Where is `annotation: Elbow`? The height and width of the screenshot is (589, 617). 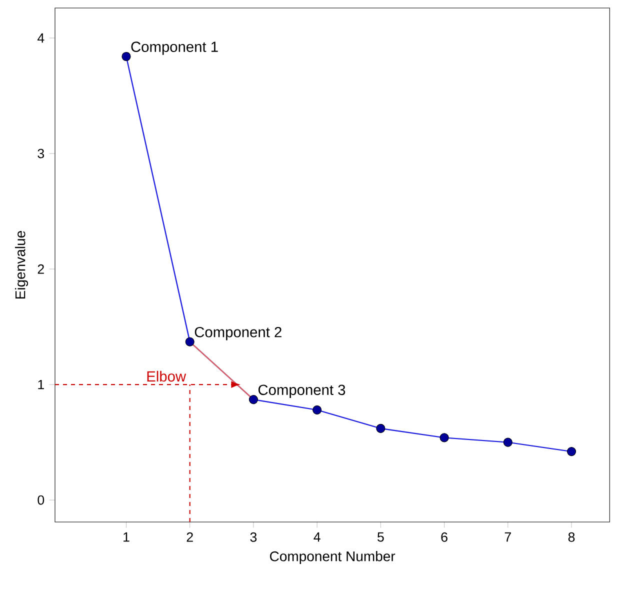
annotation: Elbow is located at coordinates (166, 376).